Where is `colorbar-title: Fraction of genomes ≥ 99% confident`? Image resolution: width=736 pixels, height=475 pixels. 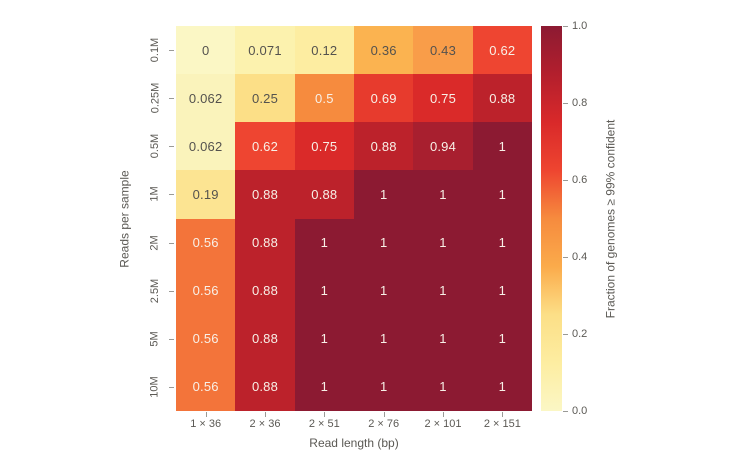
colorbar-title: Fraction of genomes ≥ 99% confident is located at coordinates (610, 218).